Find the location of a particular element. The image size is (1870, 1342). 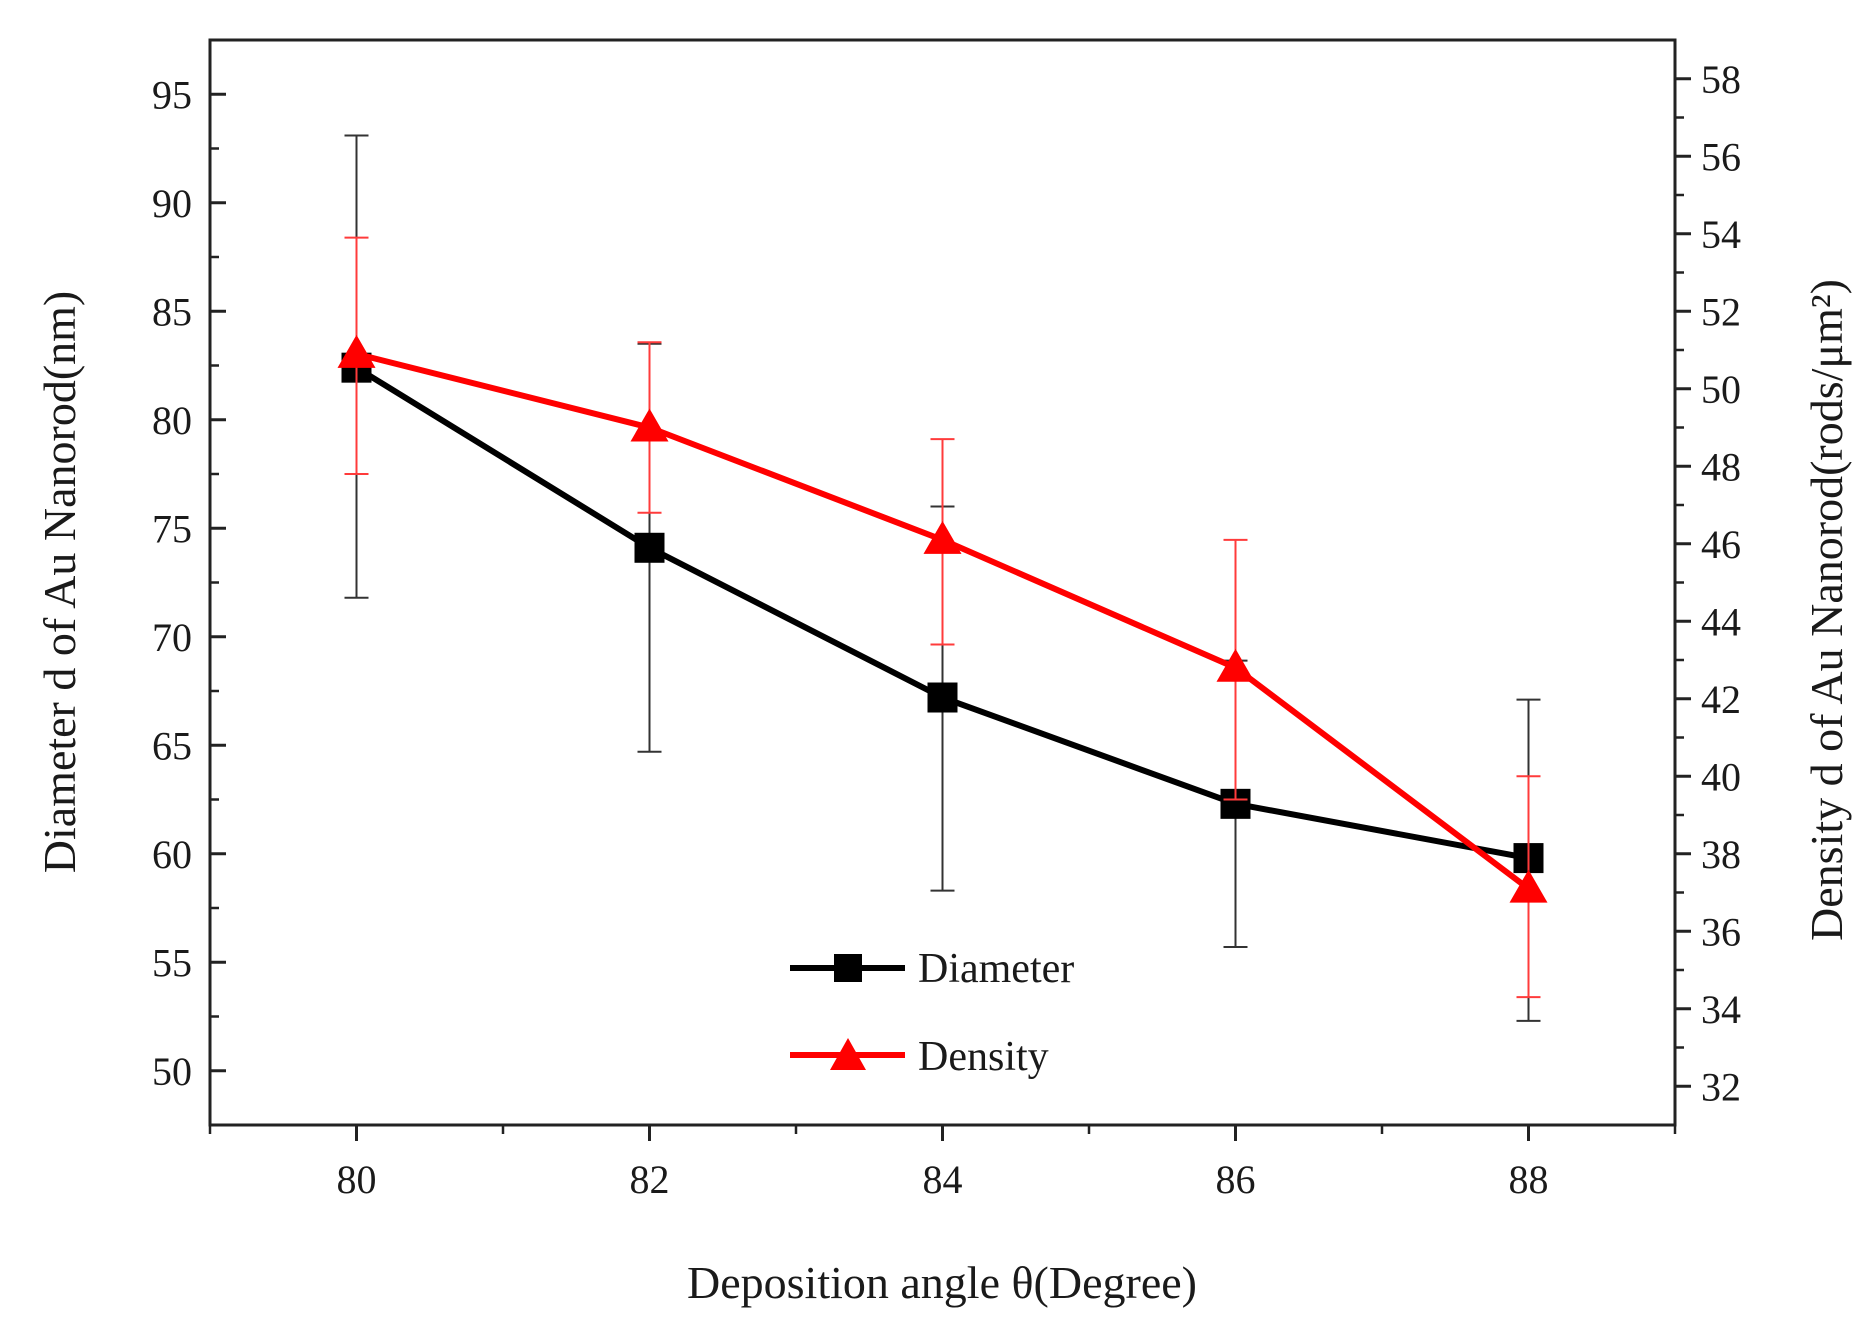

x-axis: 80 82 84 86 88 is located at coordinates (942, 1163).